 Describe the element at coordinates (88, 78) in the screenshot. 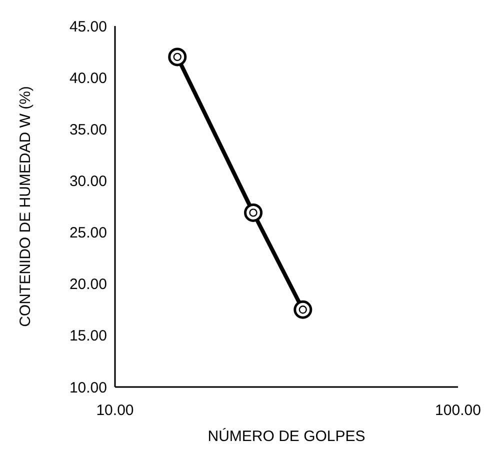

I see `y-tick-label: 40.00` at that location.